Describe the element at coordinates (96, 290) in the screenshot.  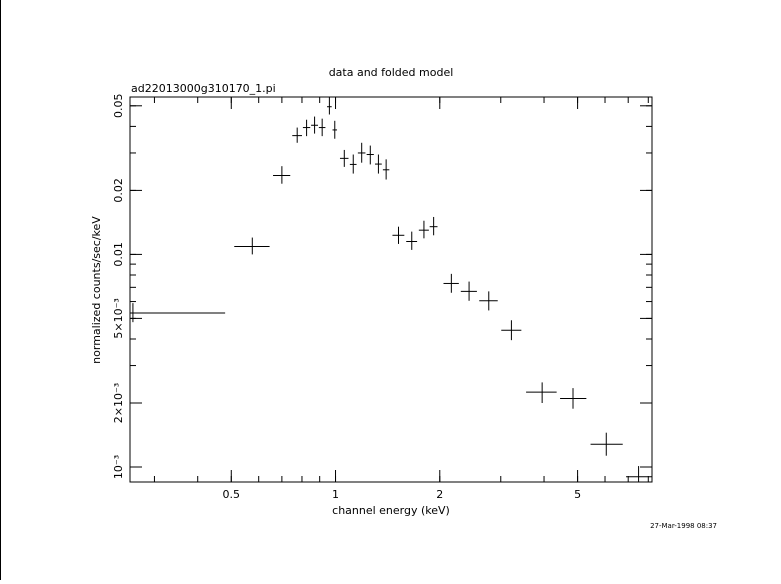
I see `y-axis-label: normalized counts/sec/keV` at that location.